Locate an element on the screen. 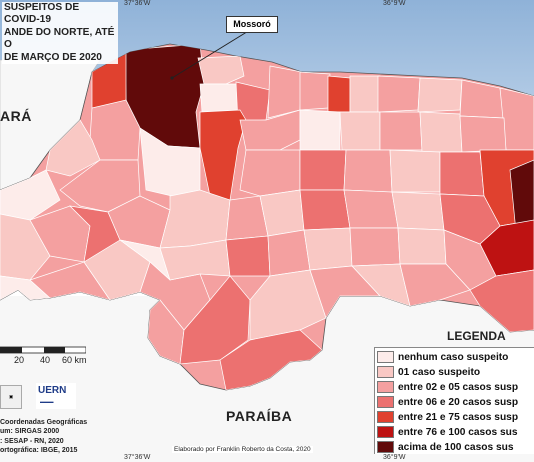  uern-logo: UERN ▬▬▬ is located at coordinates (56, 396).